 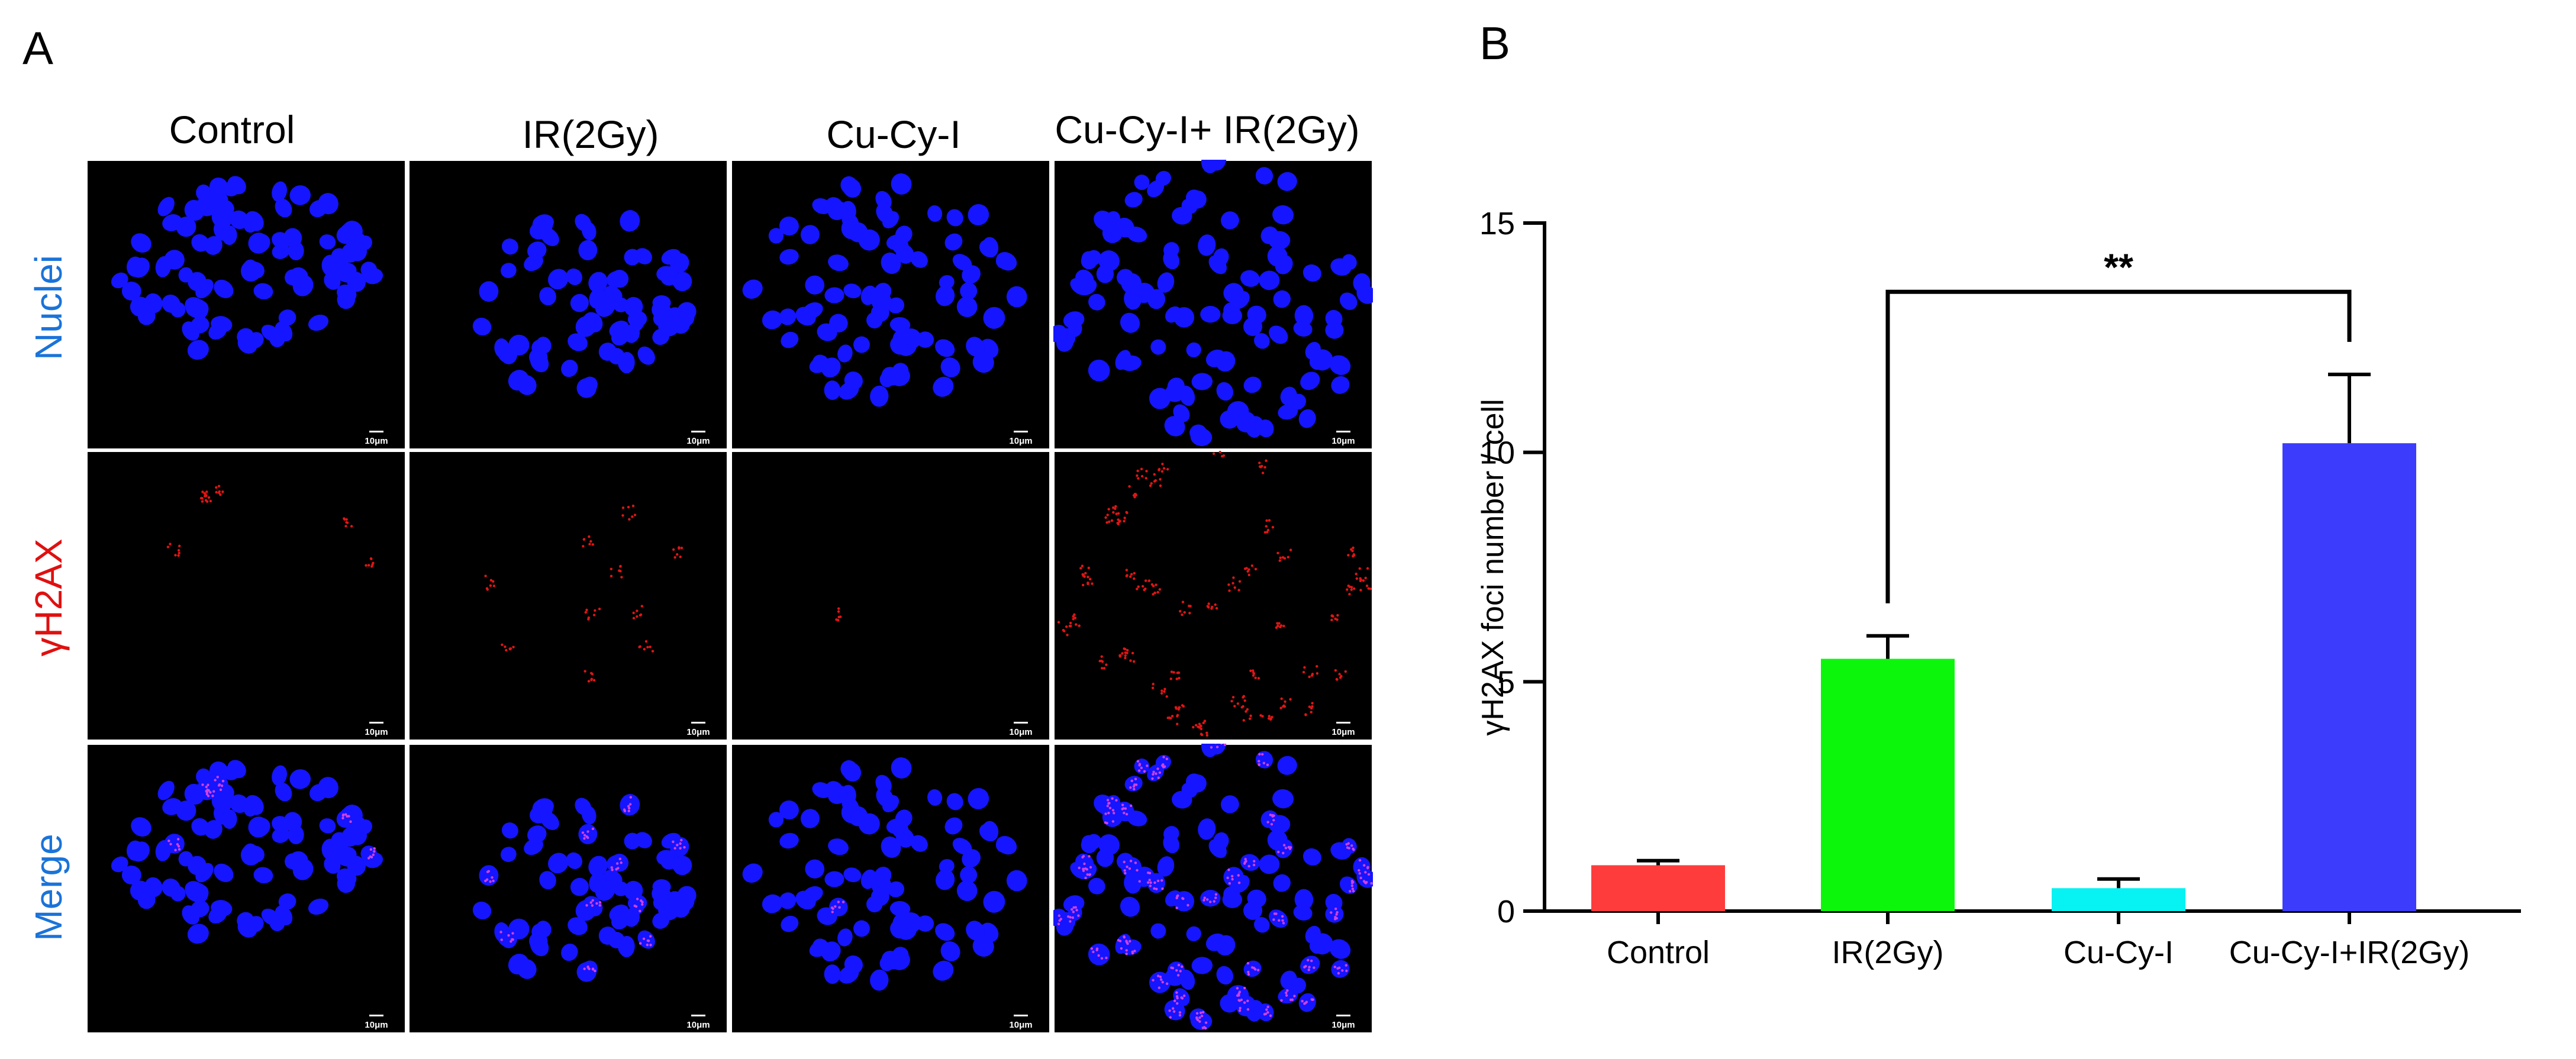 I want to click on panel-a-label: A, so click(x=37, y=48).